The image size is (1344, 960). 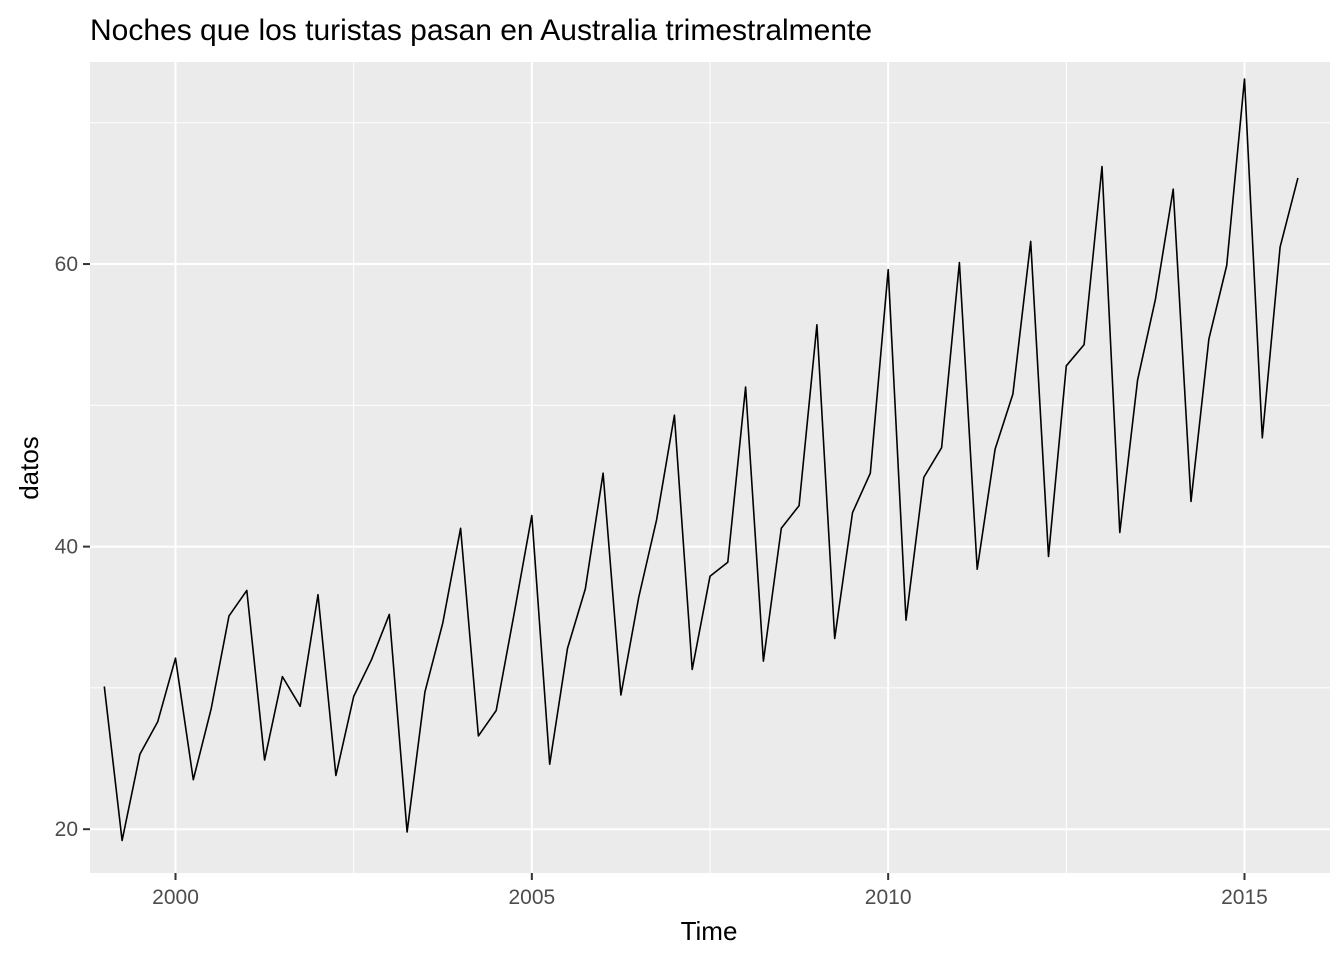 What do you see at coordinates (66, 829) in the screenshot?
I see `y-tick-label: 20` at bounding box center [66, 829].